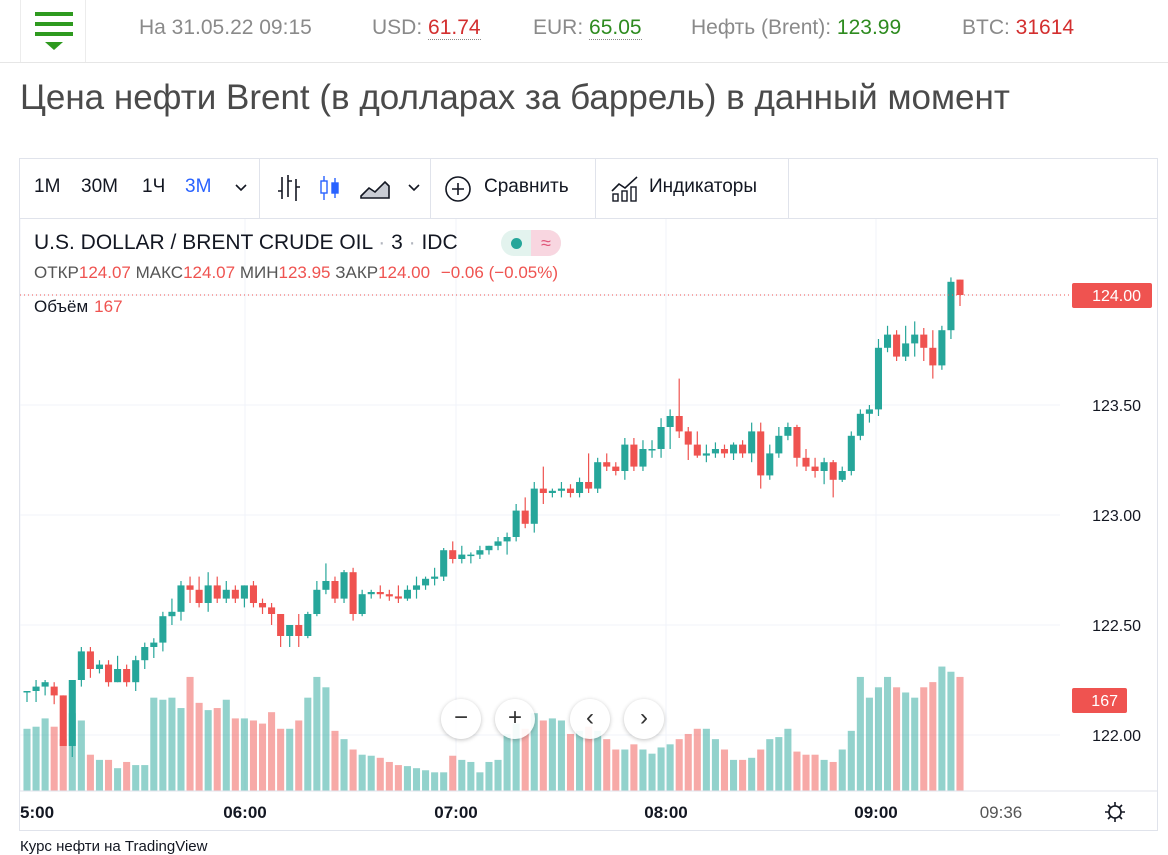 The image size is (1168, 855). Describe the element at coordinates (108, 306) in the screenshot. I see `volume-value: 167` at that location.